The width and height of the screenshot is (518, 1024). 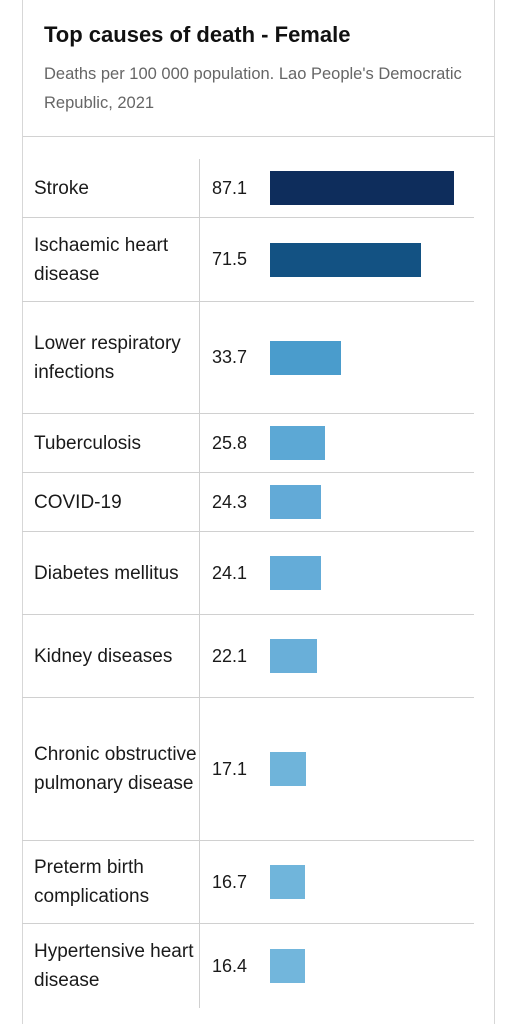 I want to click on cause-label: Ischaemic heart disease, so click(x=101, y=259).